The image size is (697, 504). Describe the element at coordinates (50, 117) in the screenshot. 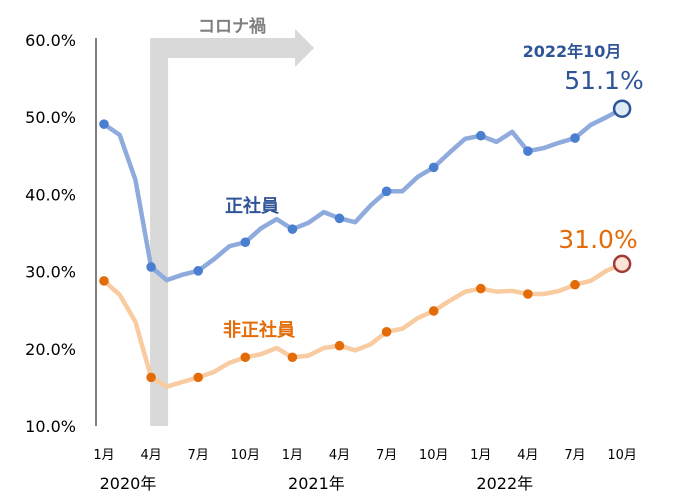

I see `y-tick-label: 50.0%` at that location.